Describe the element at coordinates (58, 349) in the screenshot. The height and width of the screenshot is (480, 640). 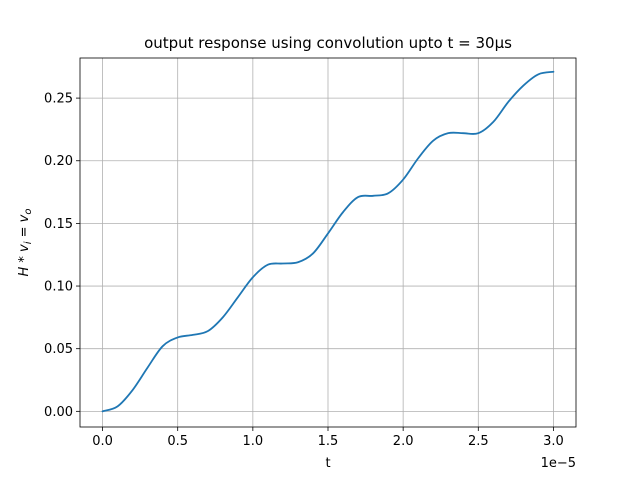
I see `y-tick-label: 0.05` at that location.